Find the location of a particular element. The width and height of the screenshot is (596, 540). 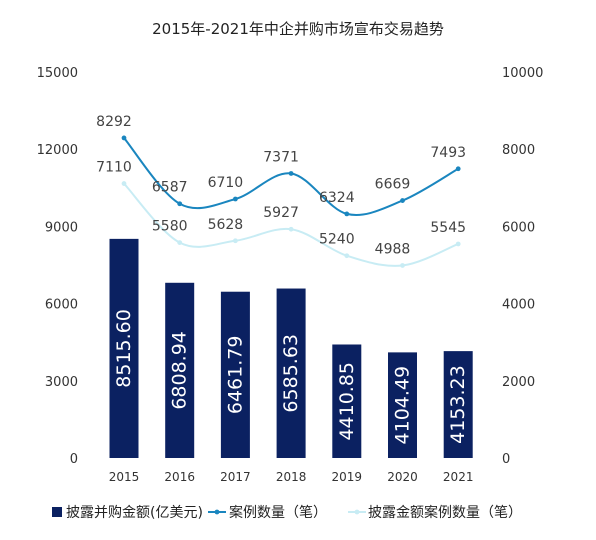

bar-value-label: 6461.79 is located at coordinates (235, 375).